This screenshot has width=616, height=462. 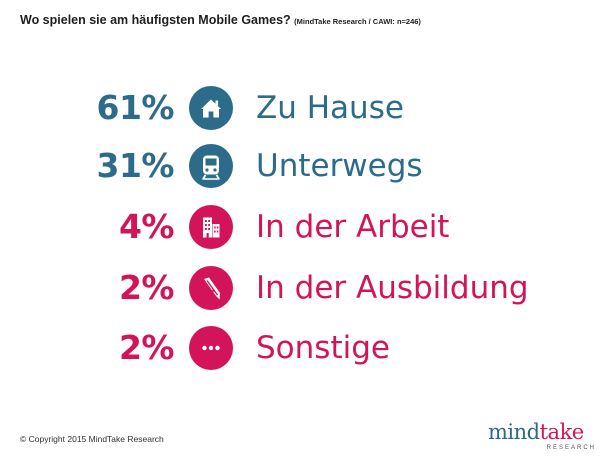 I want to click on row-zu-hause: 61% Zu Hause, so click(x=308, y=108).